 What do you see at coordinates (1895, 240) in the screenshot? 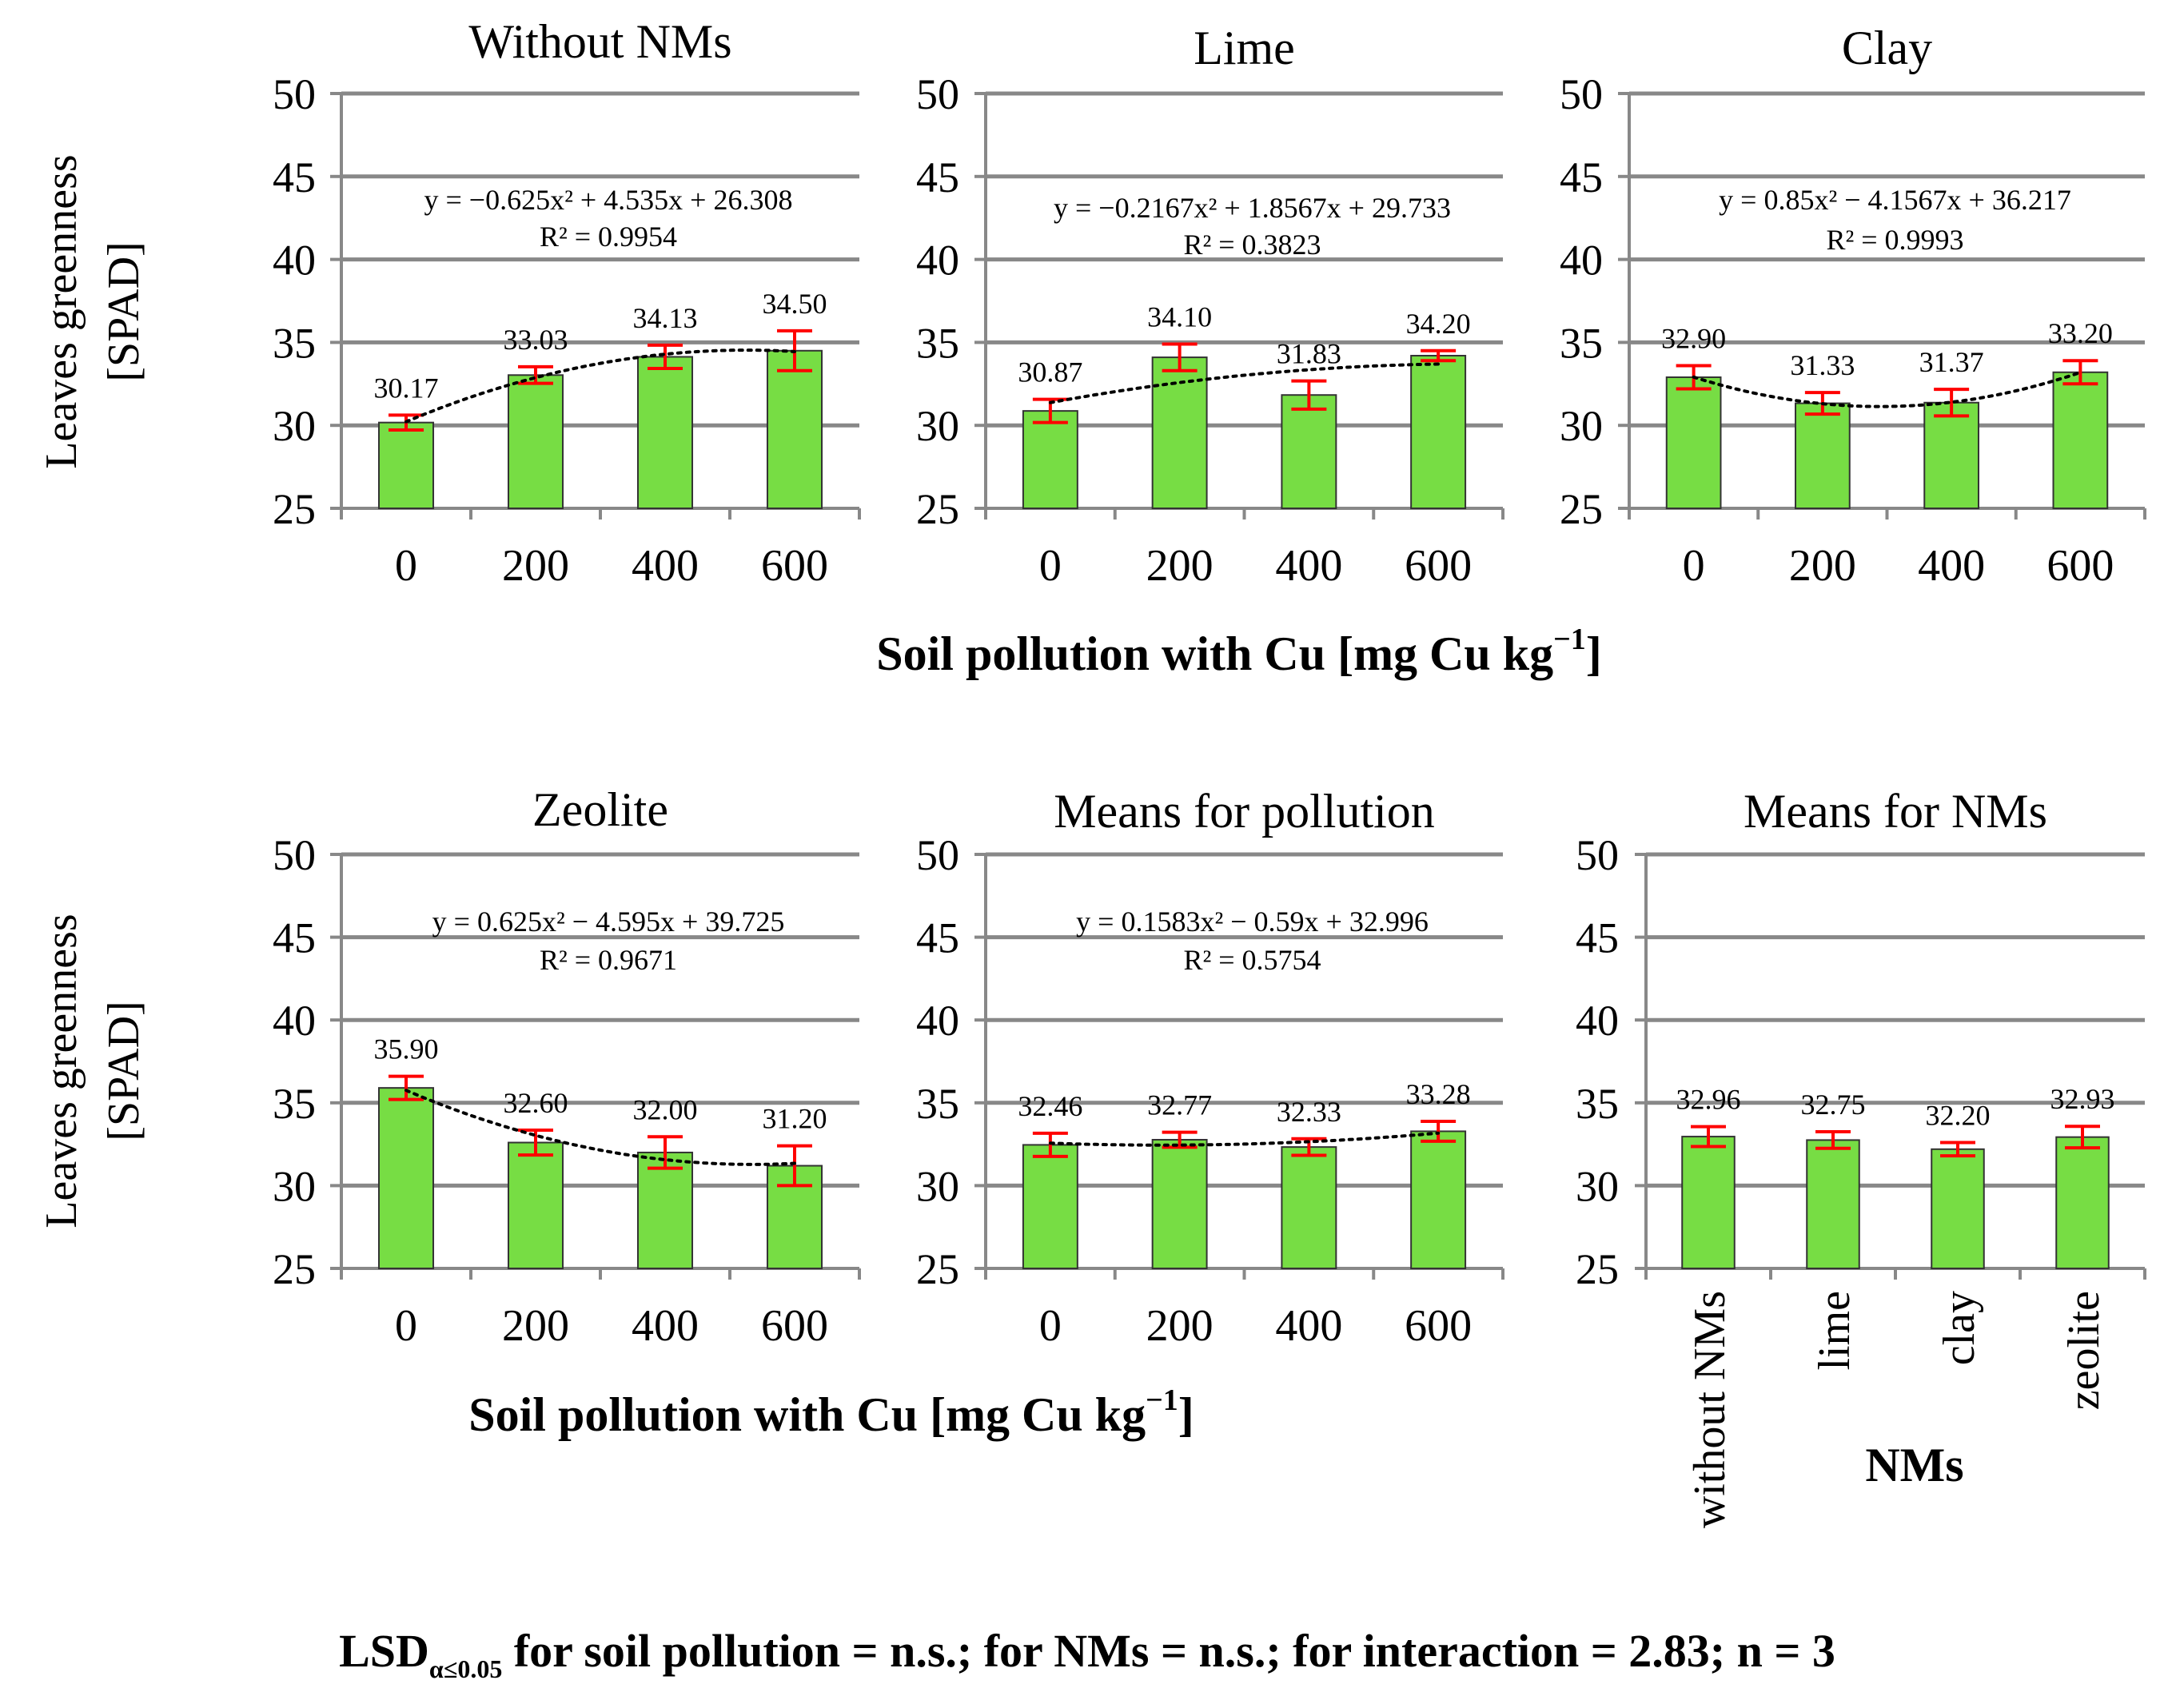
I see `r-squared: R² = 0.9993` at bounding box center [1895, 240].